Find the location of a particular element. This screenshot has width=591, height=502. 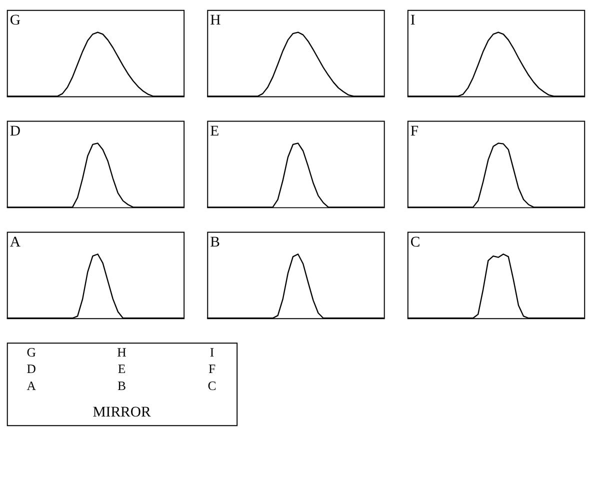

chart-title: B is located at coordinates (215, 242).